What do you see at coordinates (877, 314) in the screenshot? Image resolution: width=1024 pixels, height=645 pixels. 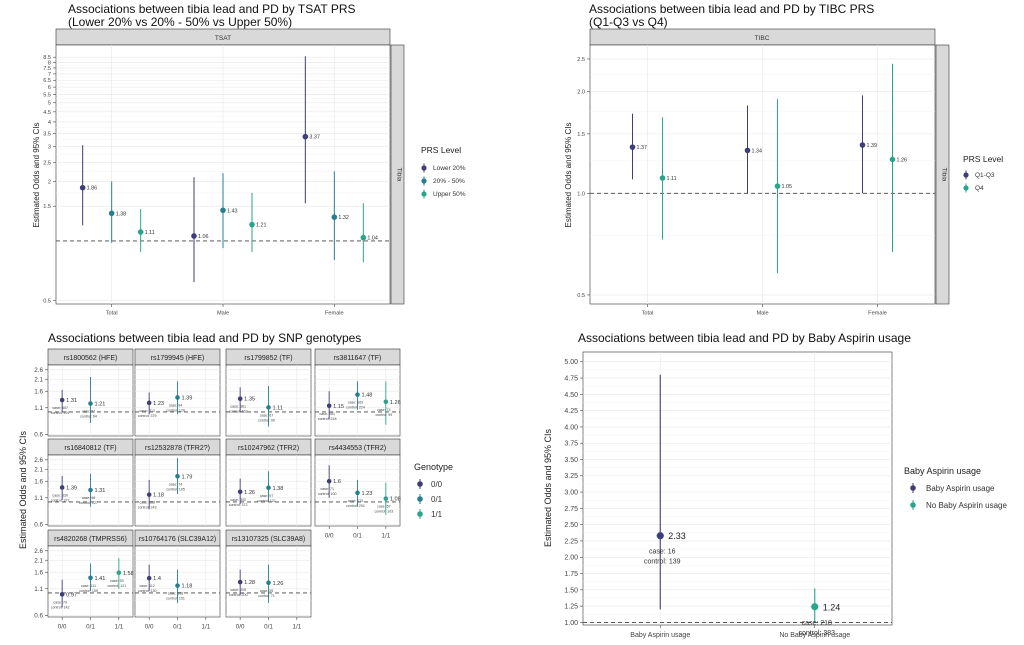 I see `tibc-x-tick-label: Female` at bounding box center [877, 314].